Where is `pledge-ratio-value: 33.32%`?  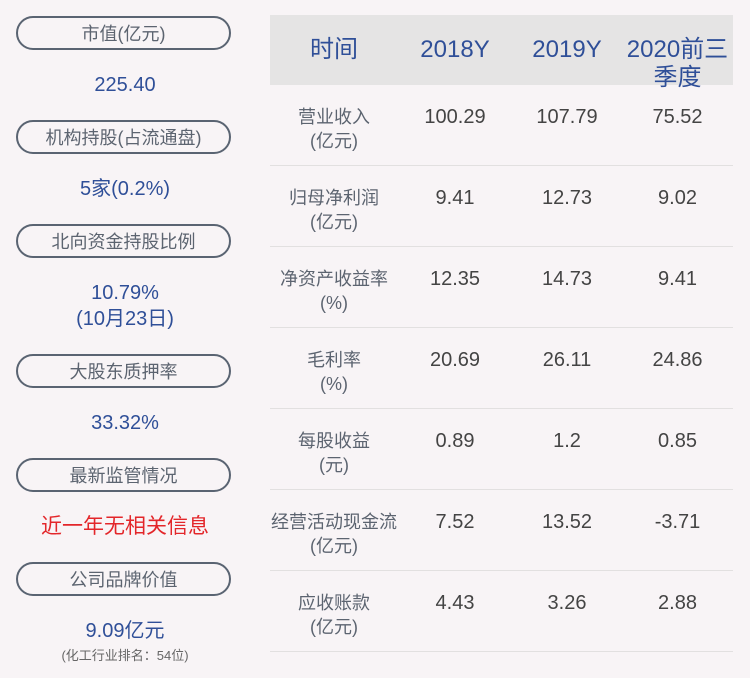 pledge-ratio-value: 33.32% is located at coordinates (125, 423).